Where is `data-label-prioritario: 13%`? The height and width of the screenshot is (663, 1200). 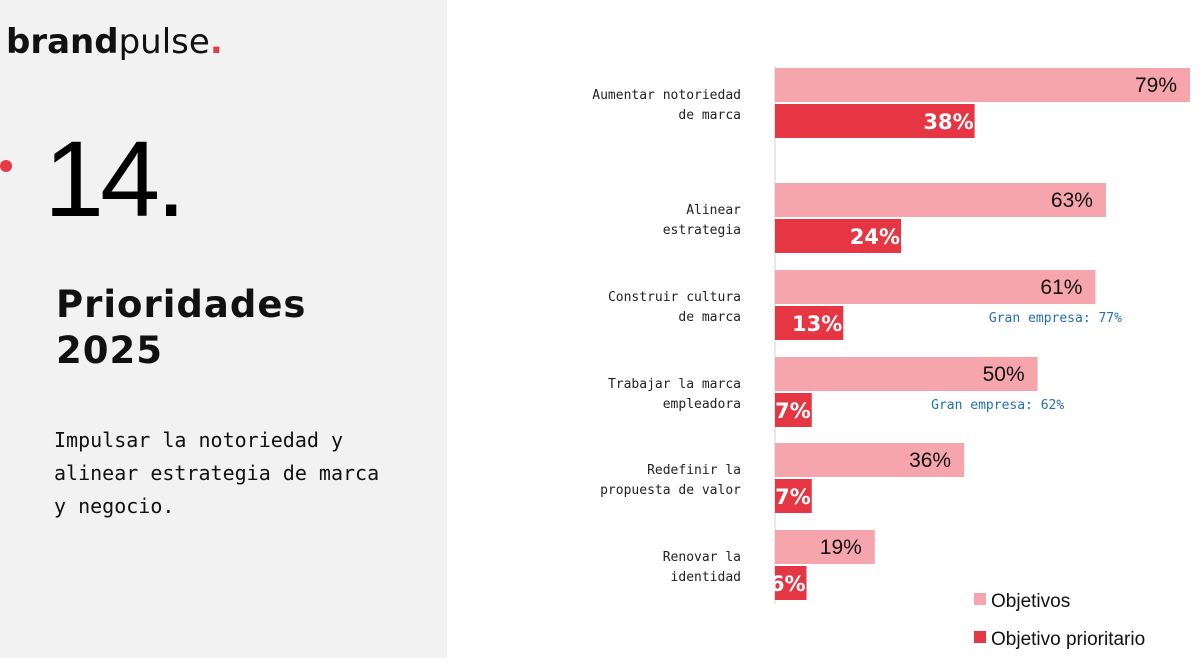
data-label-prioritario: 13% is located at coordinates (817, 324).